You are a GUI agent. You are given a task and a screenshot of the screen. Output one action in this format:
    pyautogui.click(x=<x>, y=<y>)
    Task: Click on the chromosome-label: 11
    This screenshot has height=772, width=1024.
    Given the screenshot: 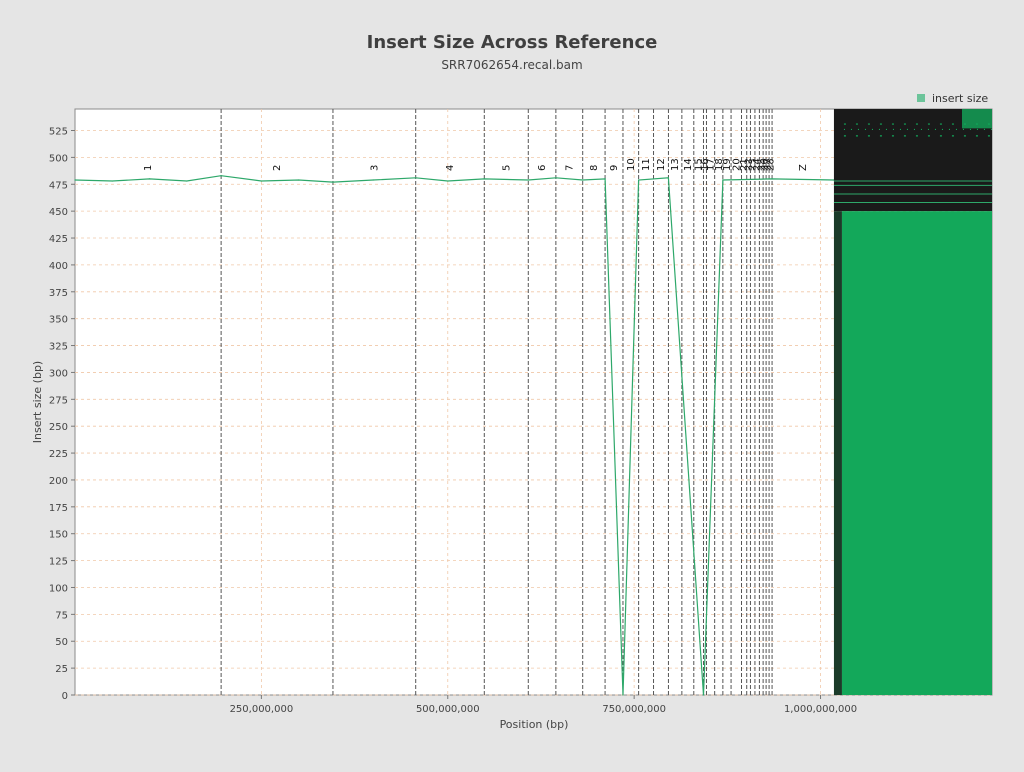 What is the action you would take?
    pyautogui.click(x=646, y=164)
    